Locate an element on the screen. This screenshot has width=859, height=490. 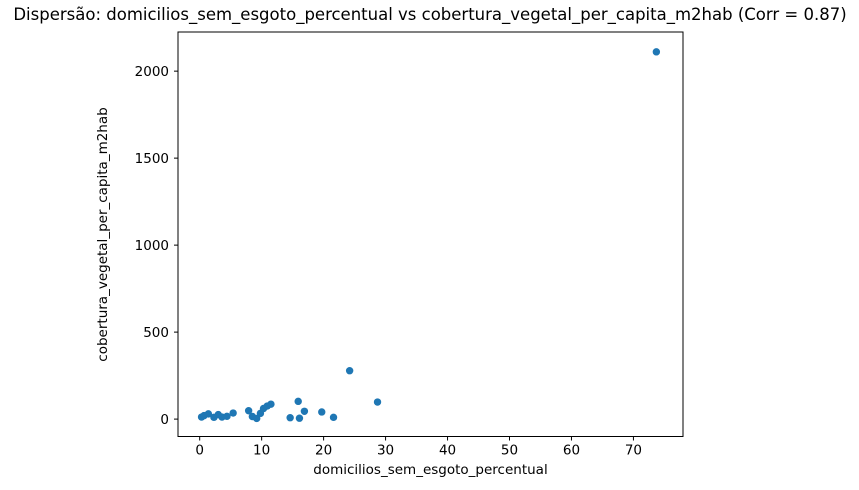
x-tick-label: 0 is located at coordinates (199, 451).